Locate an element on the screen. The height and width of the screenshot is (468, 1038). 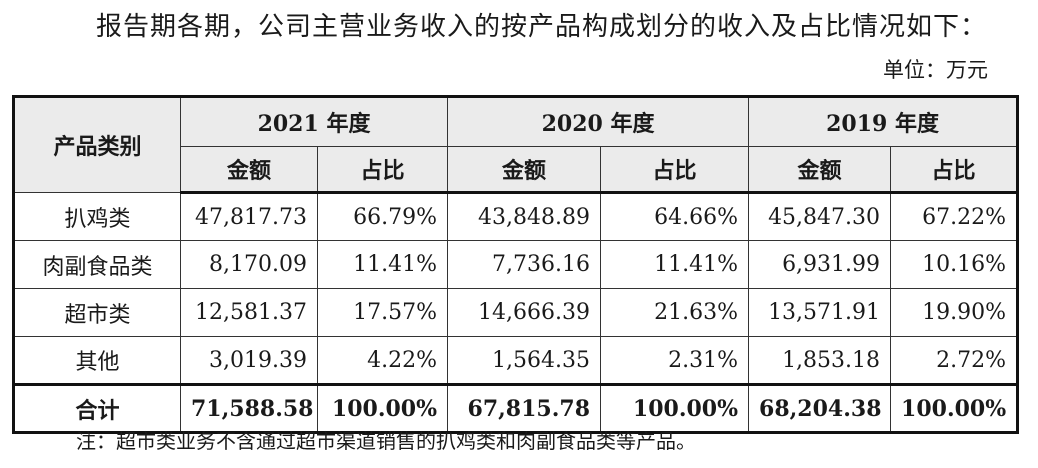
ratio-cell: 17.57% is located at coordinates (382, 312).